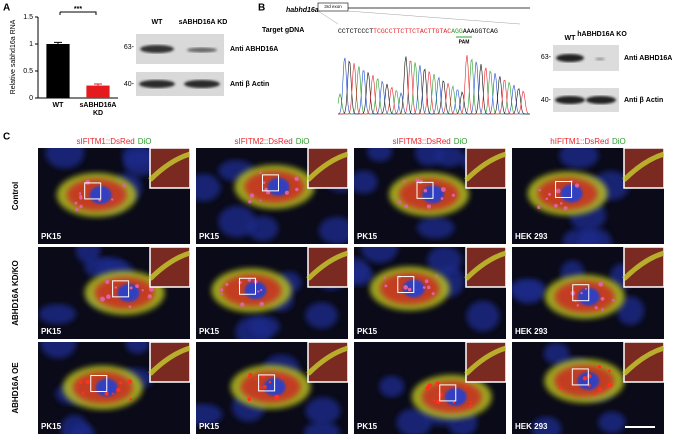 The image size is (696, 440). I want to click on construct: hIFITM1::DsRed, so click(579, 141).